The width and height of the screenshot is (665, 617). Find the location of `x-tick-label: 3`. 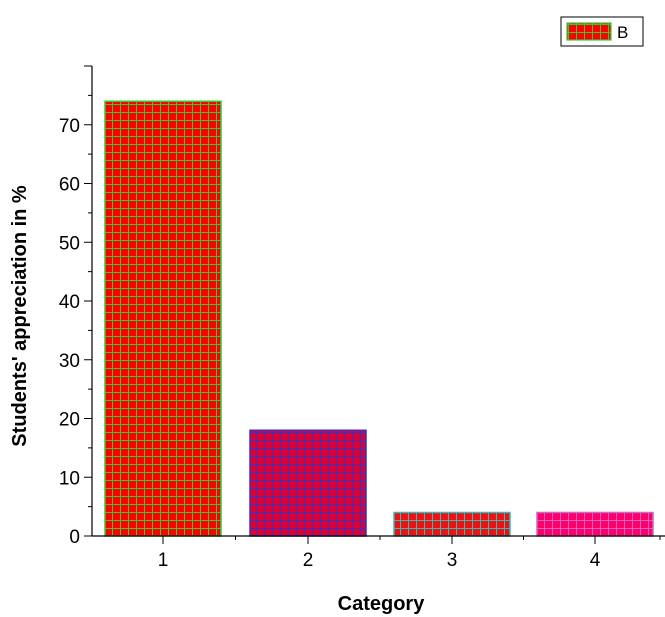

x-tick-label: 3 is located at coordinates (452, 560).